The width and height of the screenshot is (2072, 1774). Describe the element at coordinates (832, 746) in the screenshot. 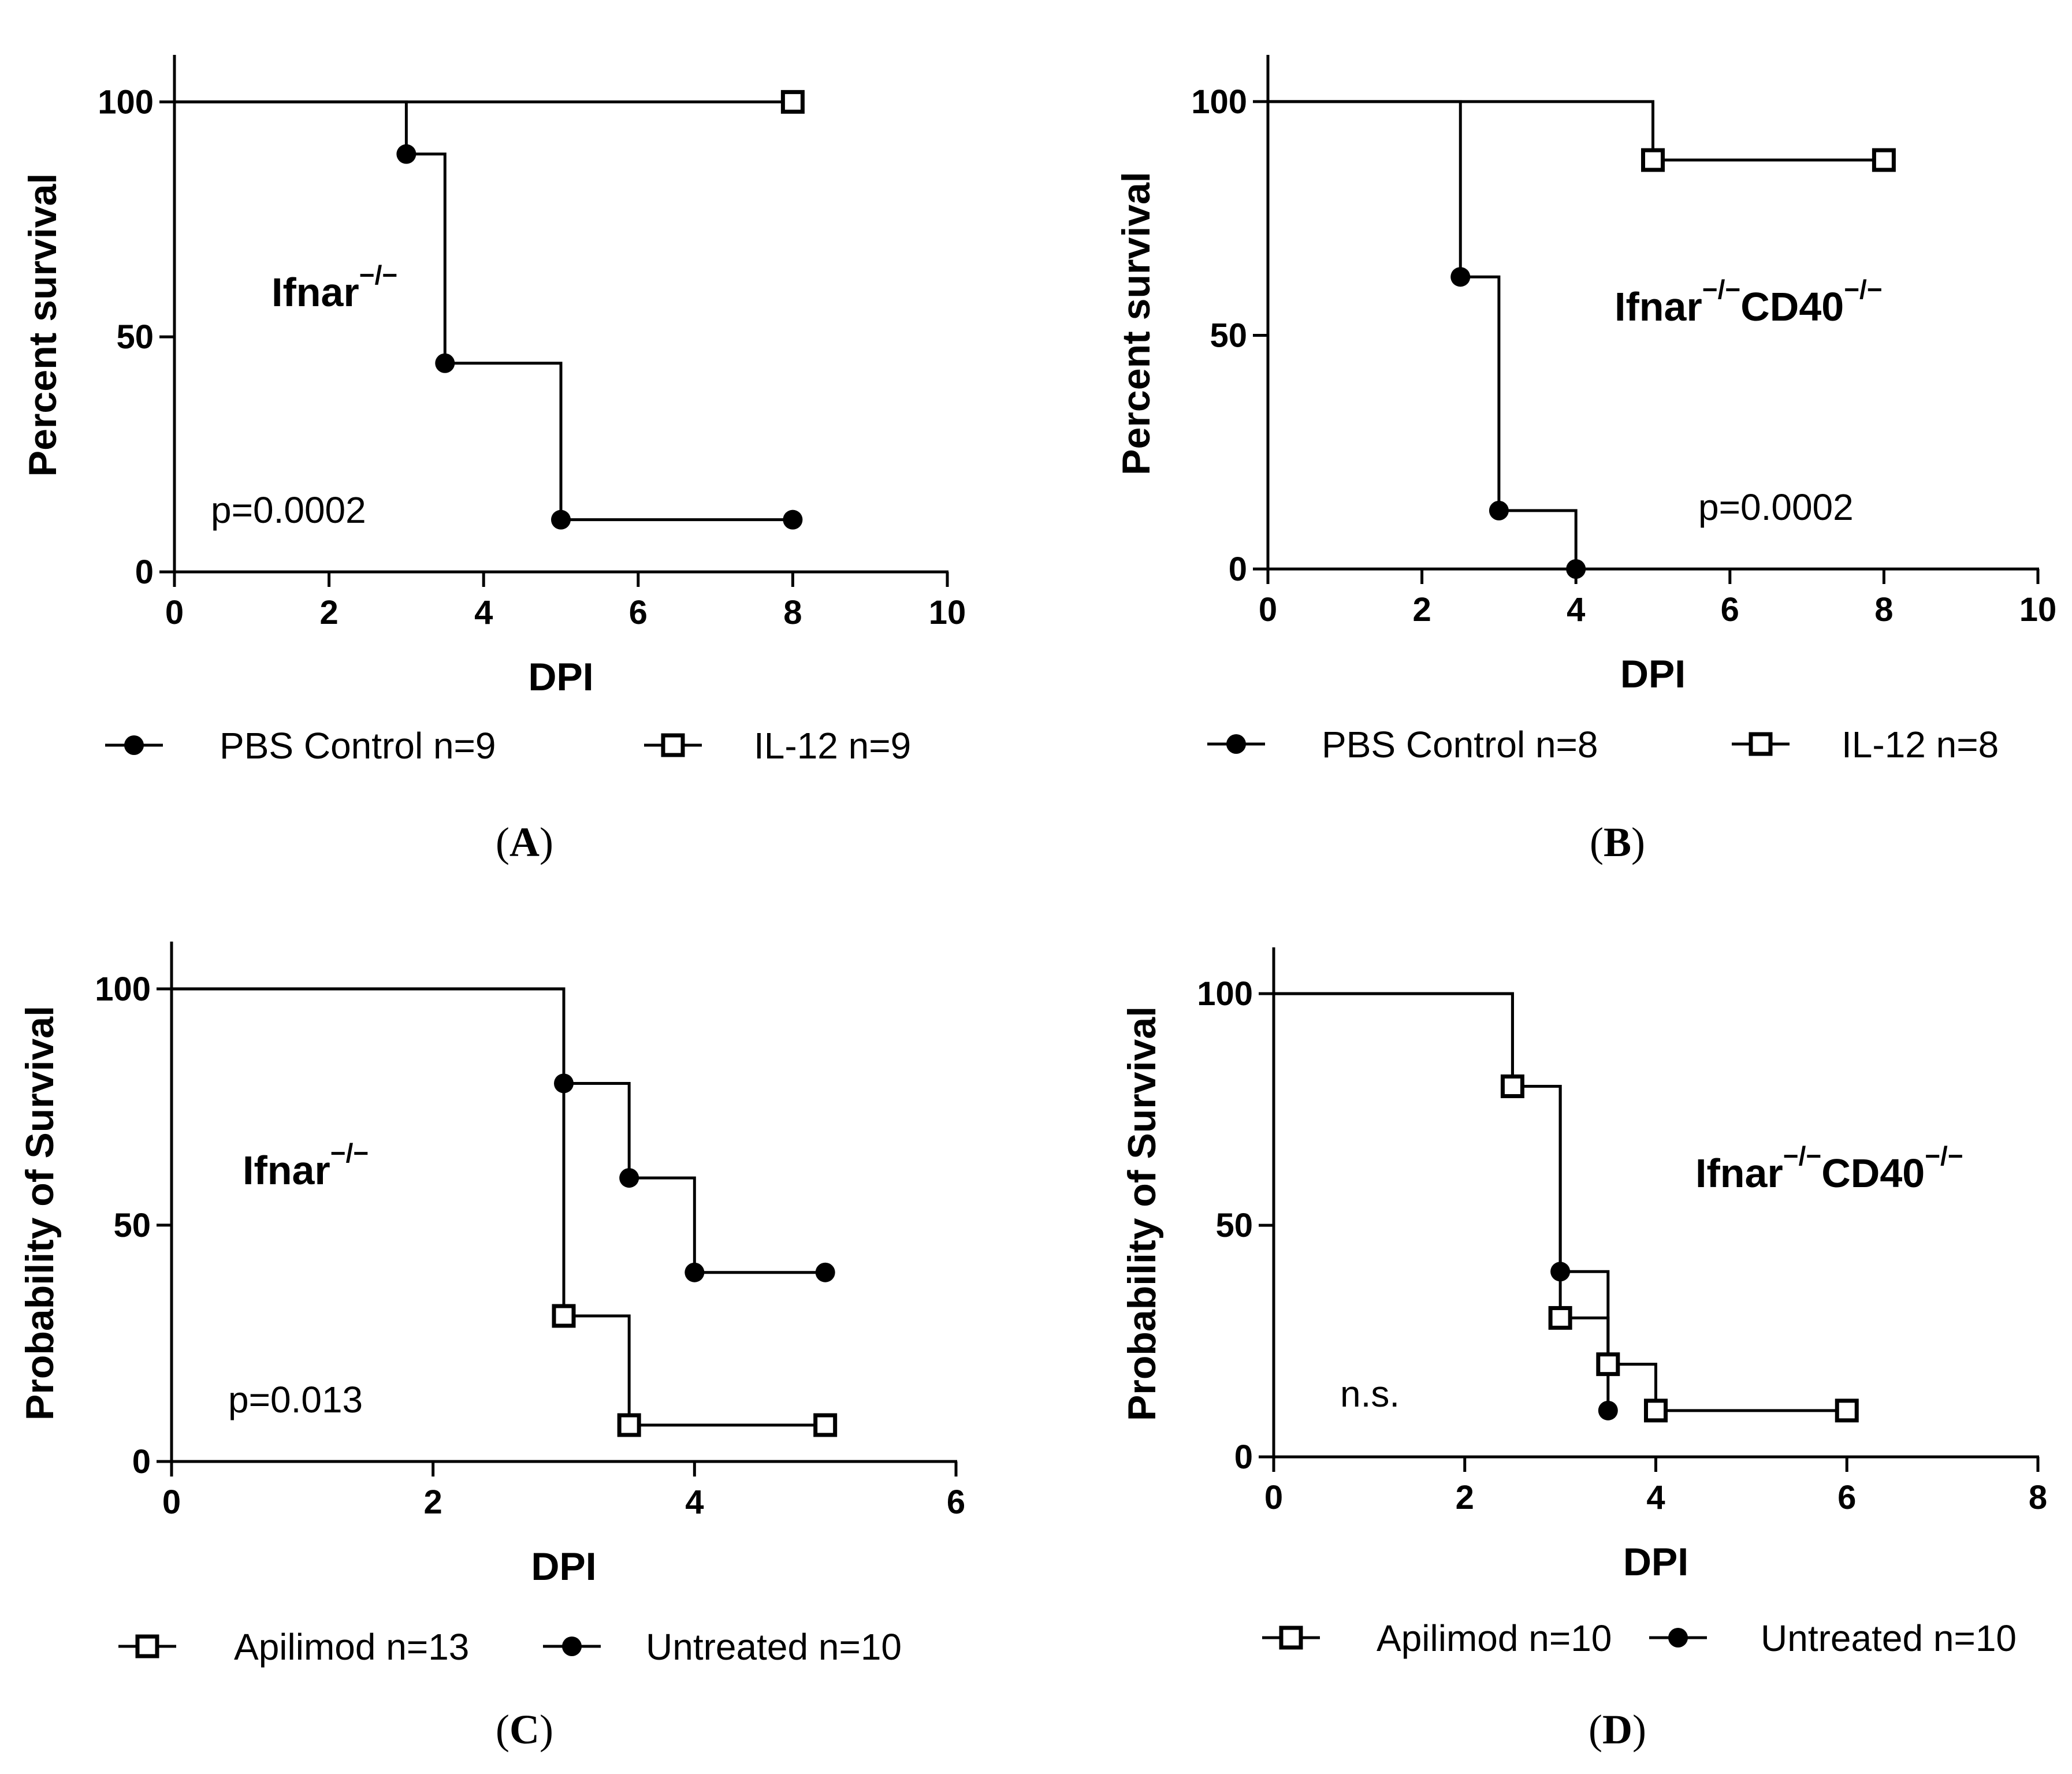

I see `legend-label: IL-12 n=9` at that location.